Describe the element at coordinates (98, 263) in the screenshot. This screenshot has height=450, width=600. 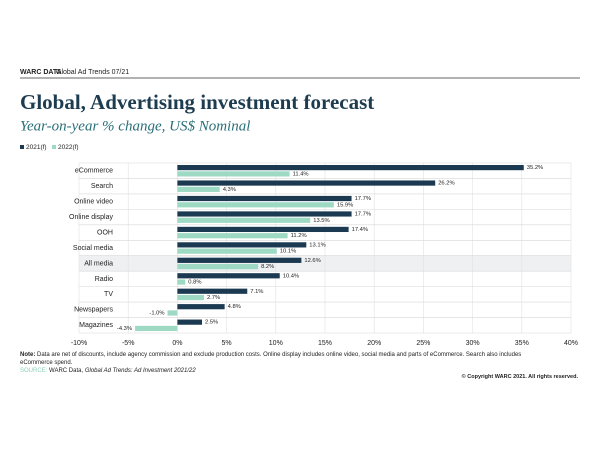
I see `category-label: All media` at that location.